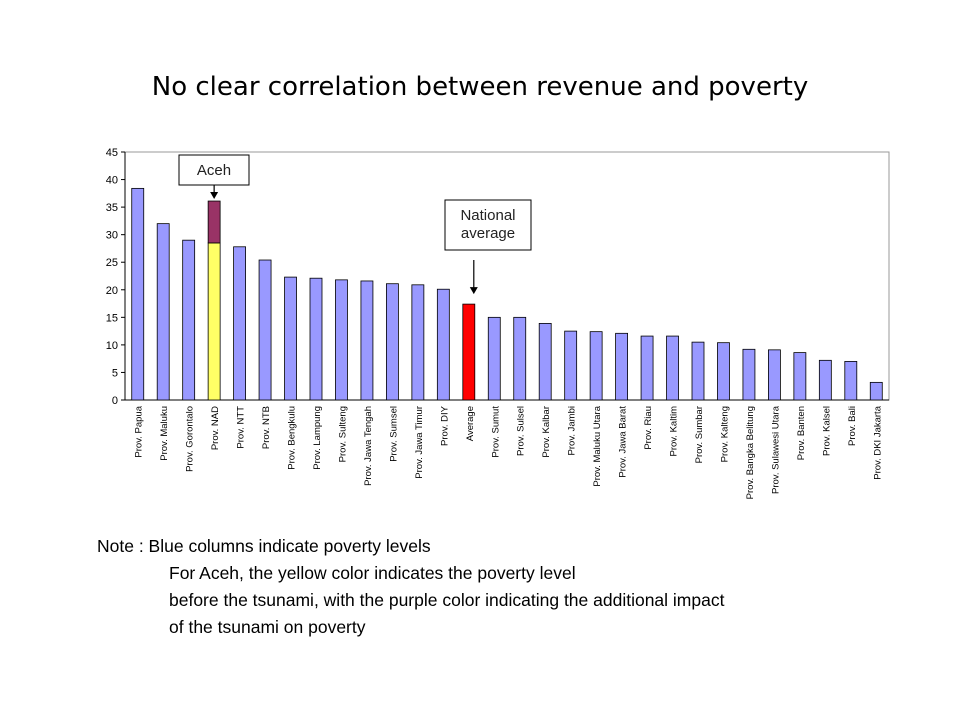 This screenshot has height=720, width=960. What do you see at coordinates (214, 222) in the screenshot?
I see `bar-nad-tsunami-impact` at bounding box center [214, 222].